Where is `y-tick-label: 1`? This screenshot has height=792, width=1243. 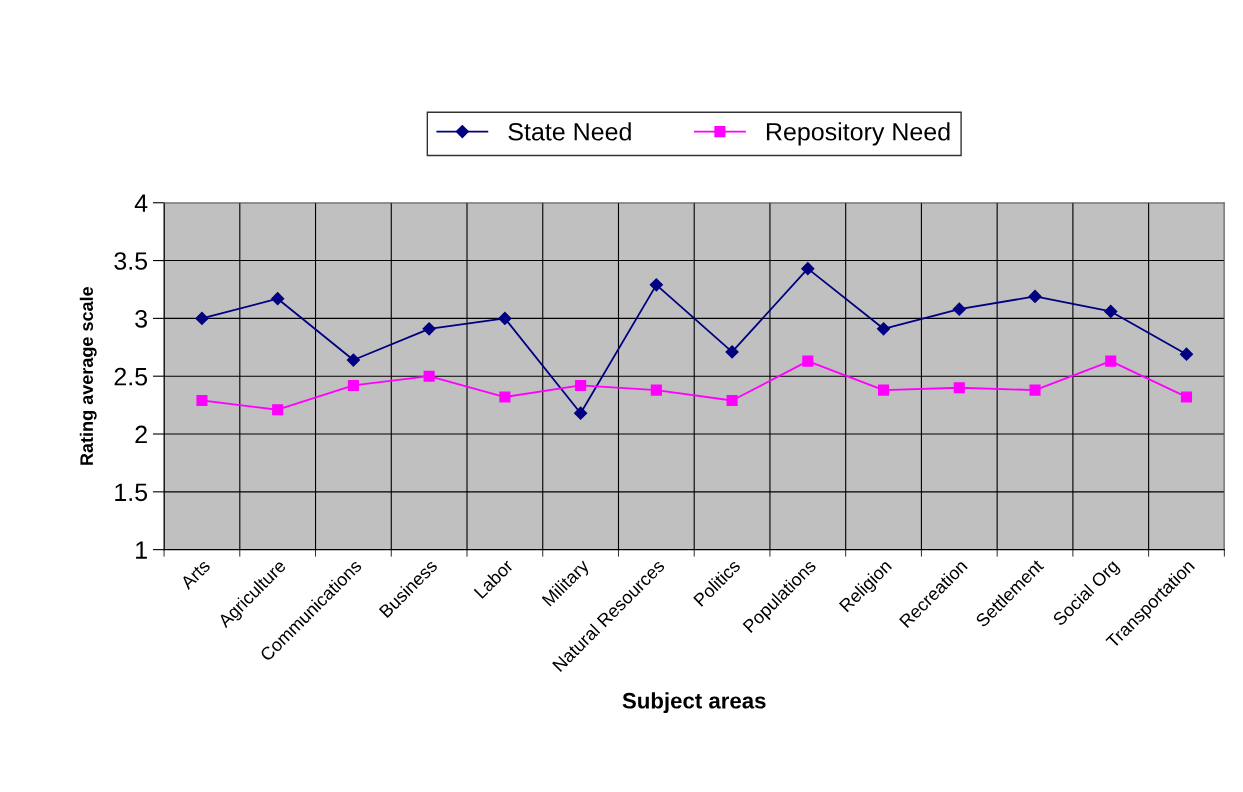
y-tick-label: 1 is located at coordinates (141, 550).